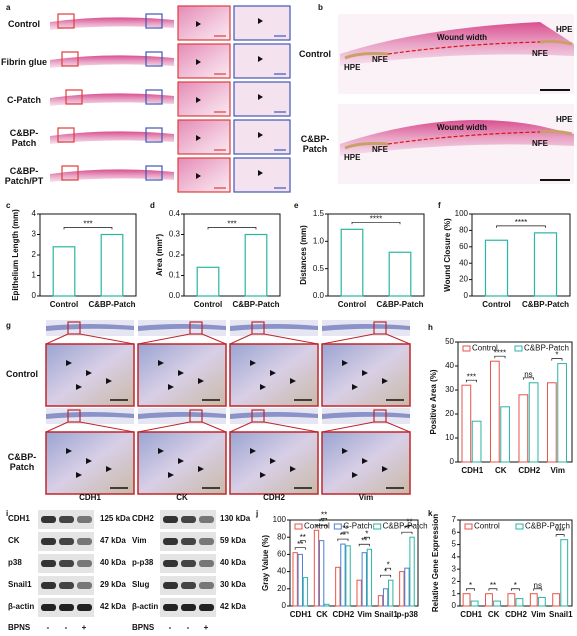 Image resolution: width=577 pixels, height=636 pixels. Describe the element at coordinates (8, 205) in the screenshot. I see `panel-label: c` at that location.